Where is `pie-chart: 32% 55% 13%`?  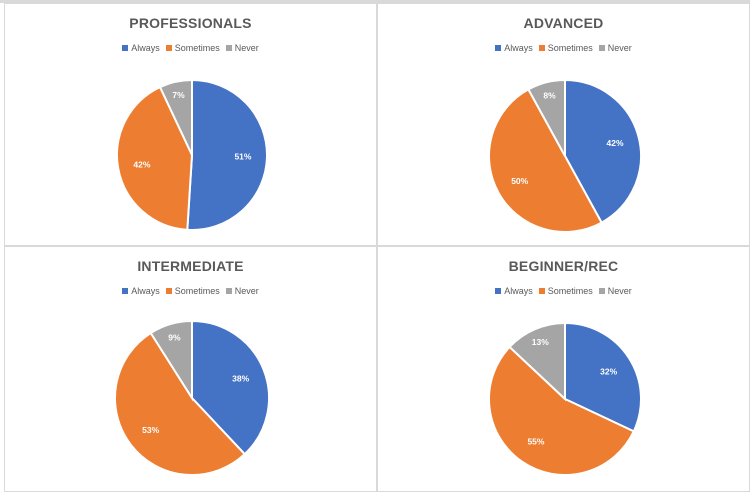
pie-chart: 32% 55% 13% is located at coordinates (565, 398).